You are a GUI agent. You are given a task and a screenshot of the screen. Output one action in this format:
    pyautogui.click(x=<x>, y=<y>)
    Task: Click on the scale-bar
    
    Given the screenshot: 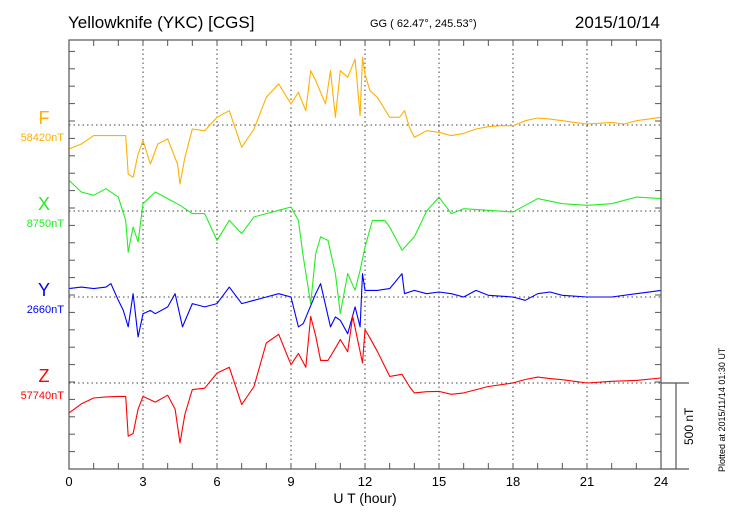 What is the action you would take?
    pyautogui.click(x=675, y=426)
    